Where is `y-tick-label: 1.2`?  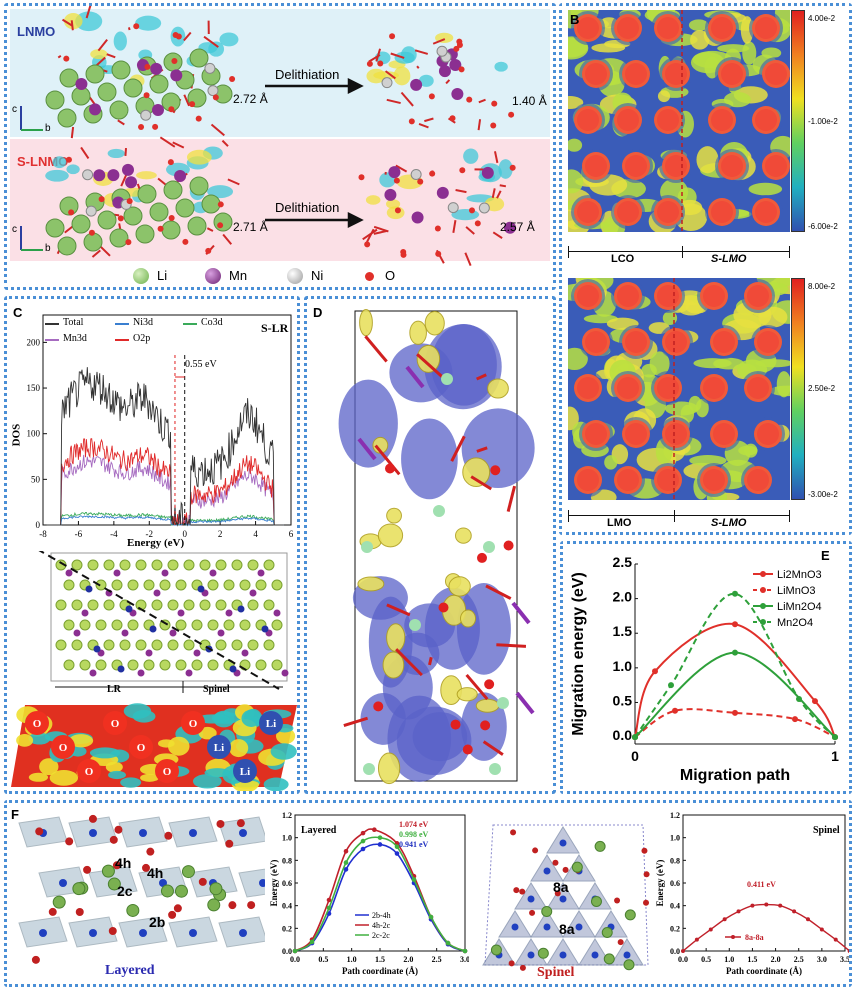 y-tick-label: 1.2 is located at coordinates (287, 815).